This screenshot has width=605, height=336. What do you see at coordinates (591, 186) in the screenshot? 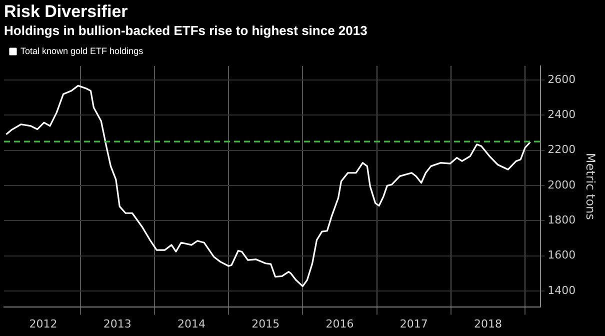
I see `y-axis-title: Metric tons` at bounding box center [591, 186].